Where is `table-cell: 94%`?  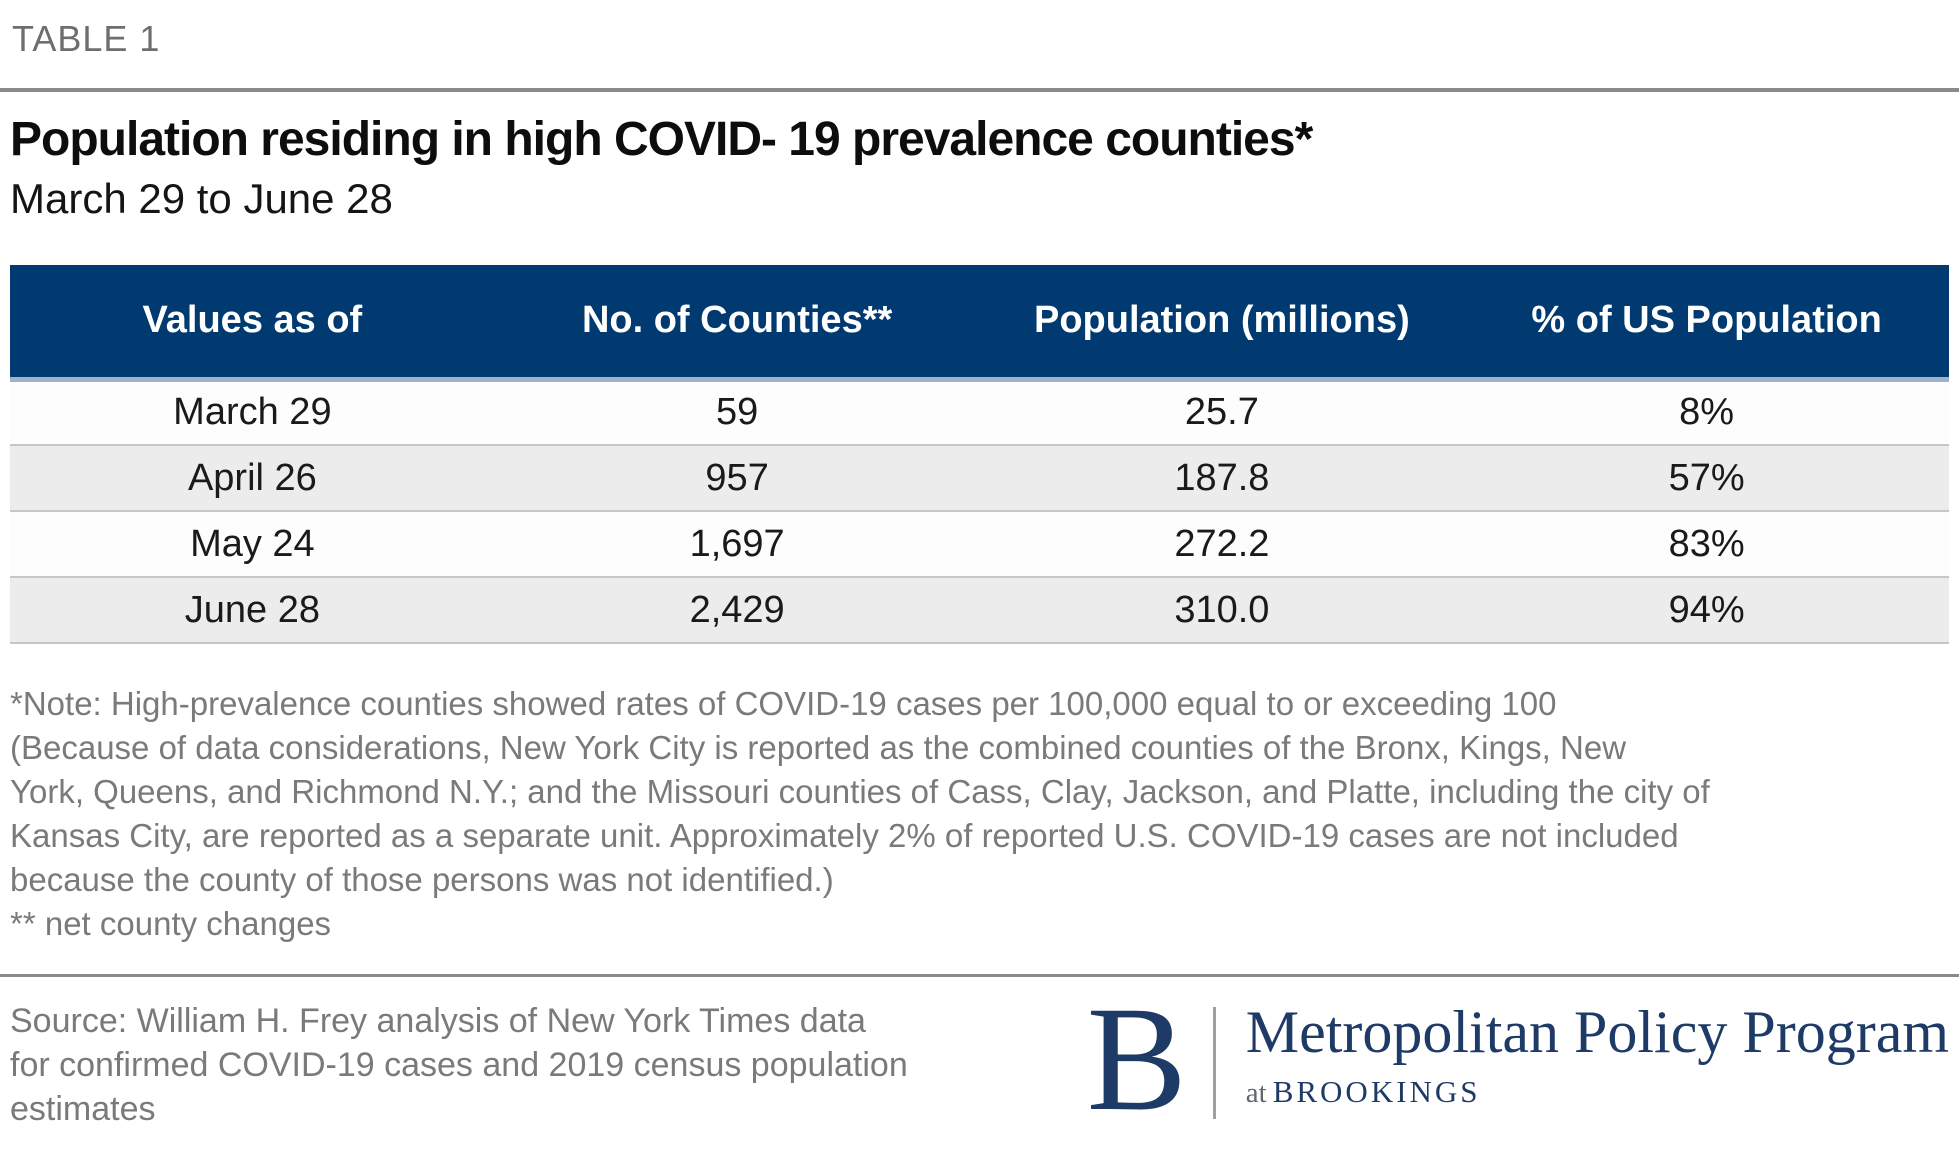 table-cell: 94% is located at coordinates (1706, 609).